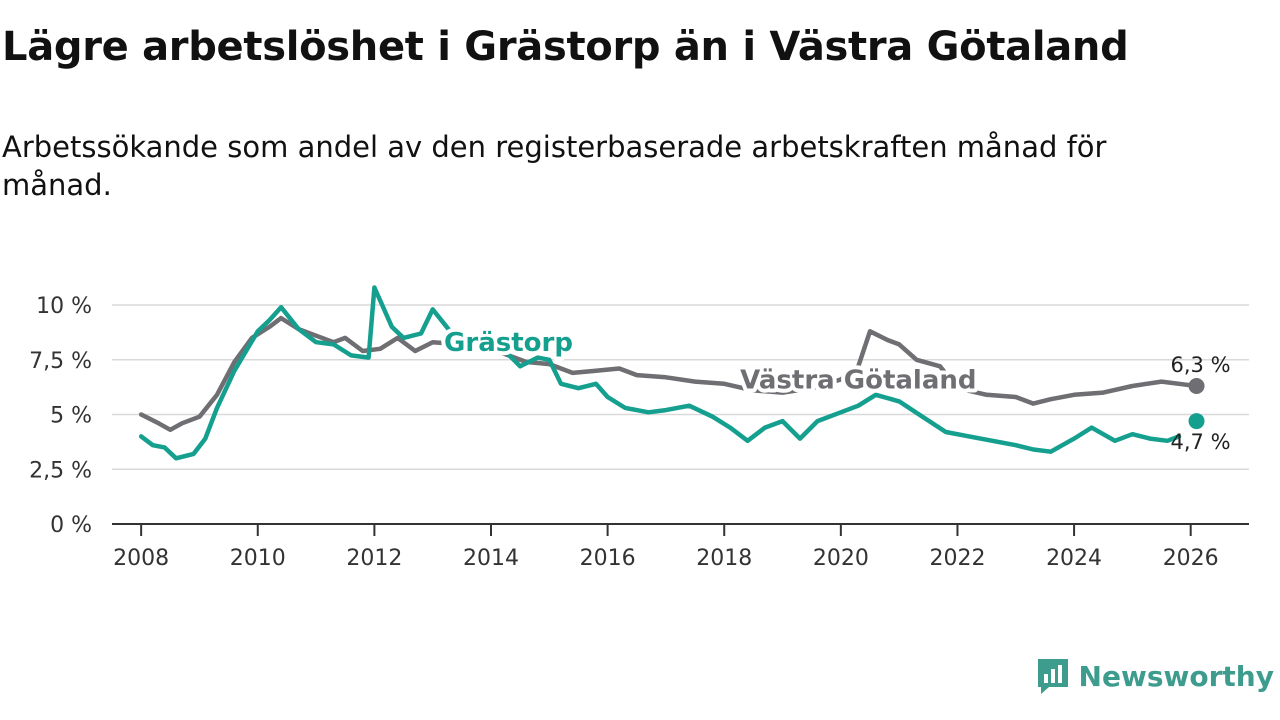 The width and height of the screenshot is (1280, 720). I want to click on x-tick-label: 2016, so click(608, 558).